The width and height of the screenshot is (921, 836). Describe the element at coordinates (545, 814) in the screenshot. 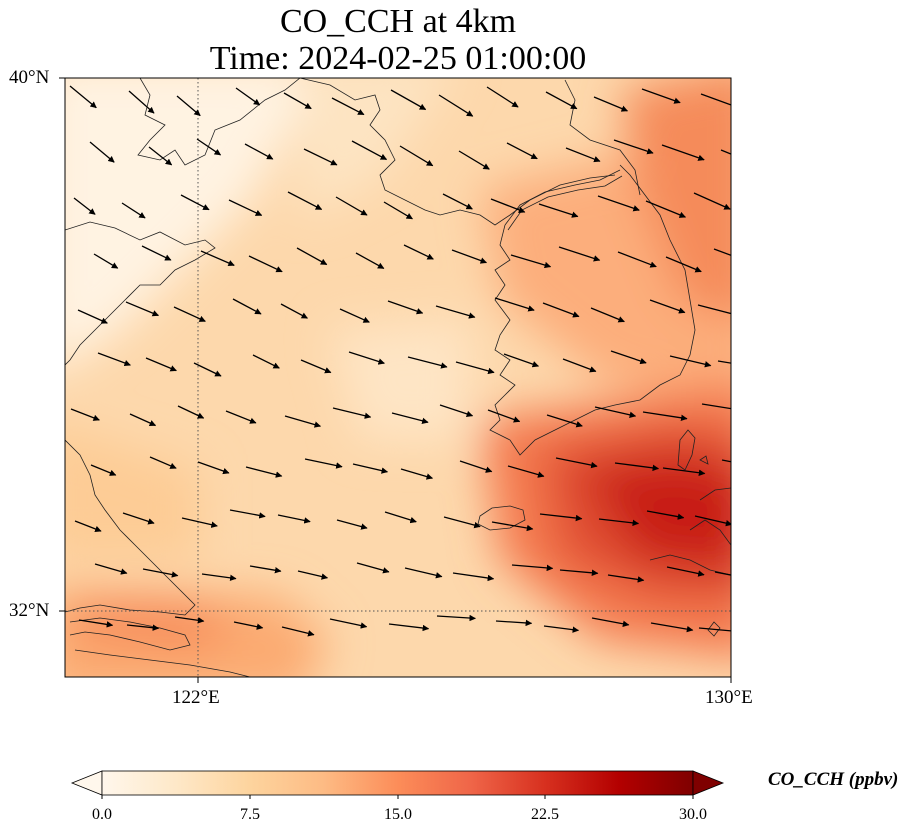

I see `colorbar-tick-3: 22.5` at that location.